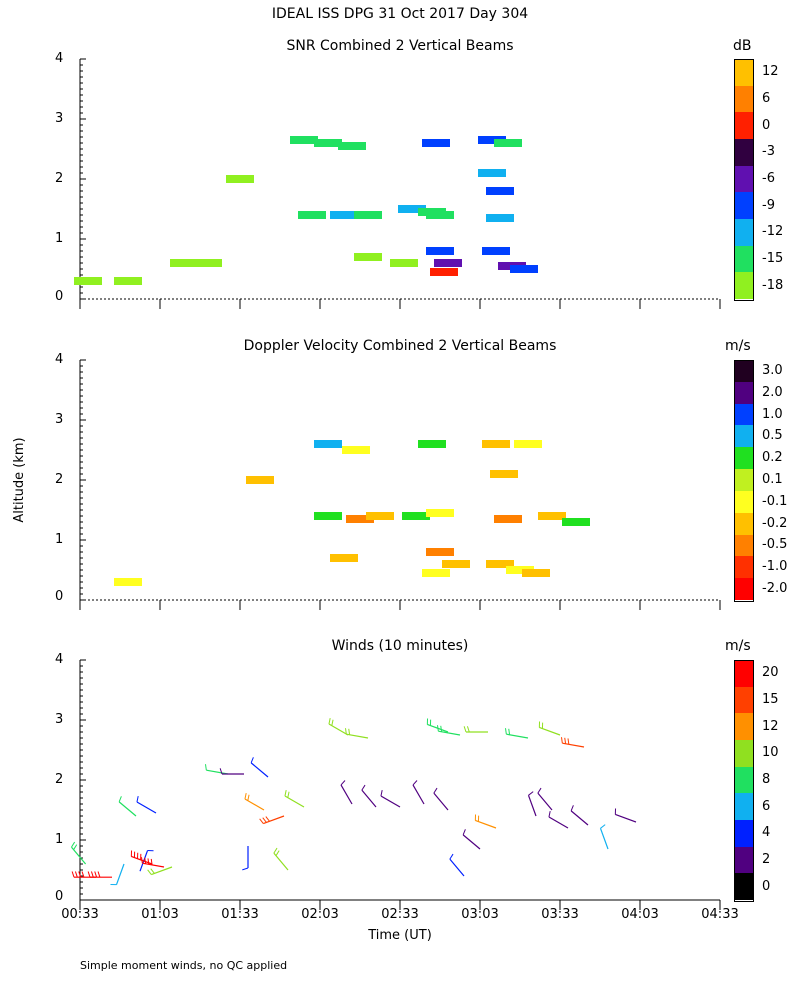 This screenshot has height=1000, width=800. I want to click on panel-2-ytick: 0, so click(59, 596).